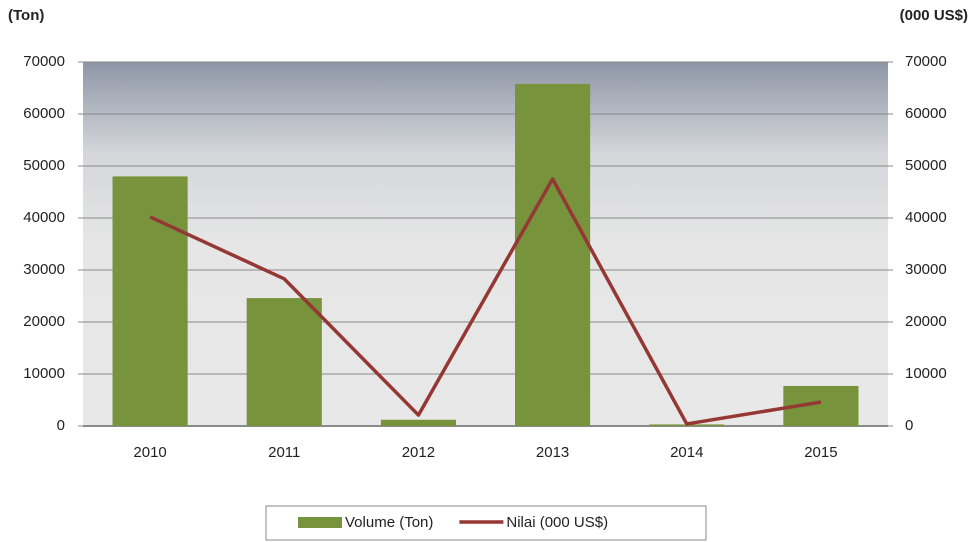 This screenshot has width=974, height=542. What do you see at coordinates (44, 165) in the screenshot?
I see `y-tick-label: 50000` at bounding box center [44, 165].